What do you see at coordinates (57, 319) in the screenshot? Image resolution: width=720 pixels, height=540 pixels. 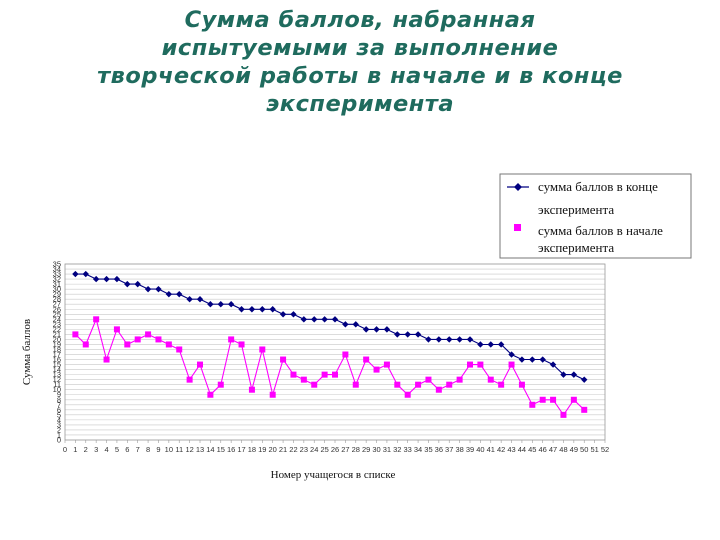 I see `y-tick-label: 24` at bounding box center [57, 319].